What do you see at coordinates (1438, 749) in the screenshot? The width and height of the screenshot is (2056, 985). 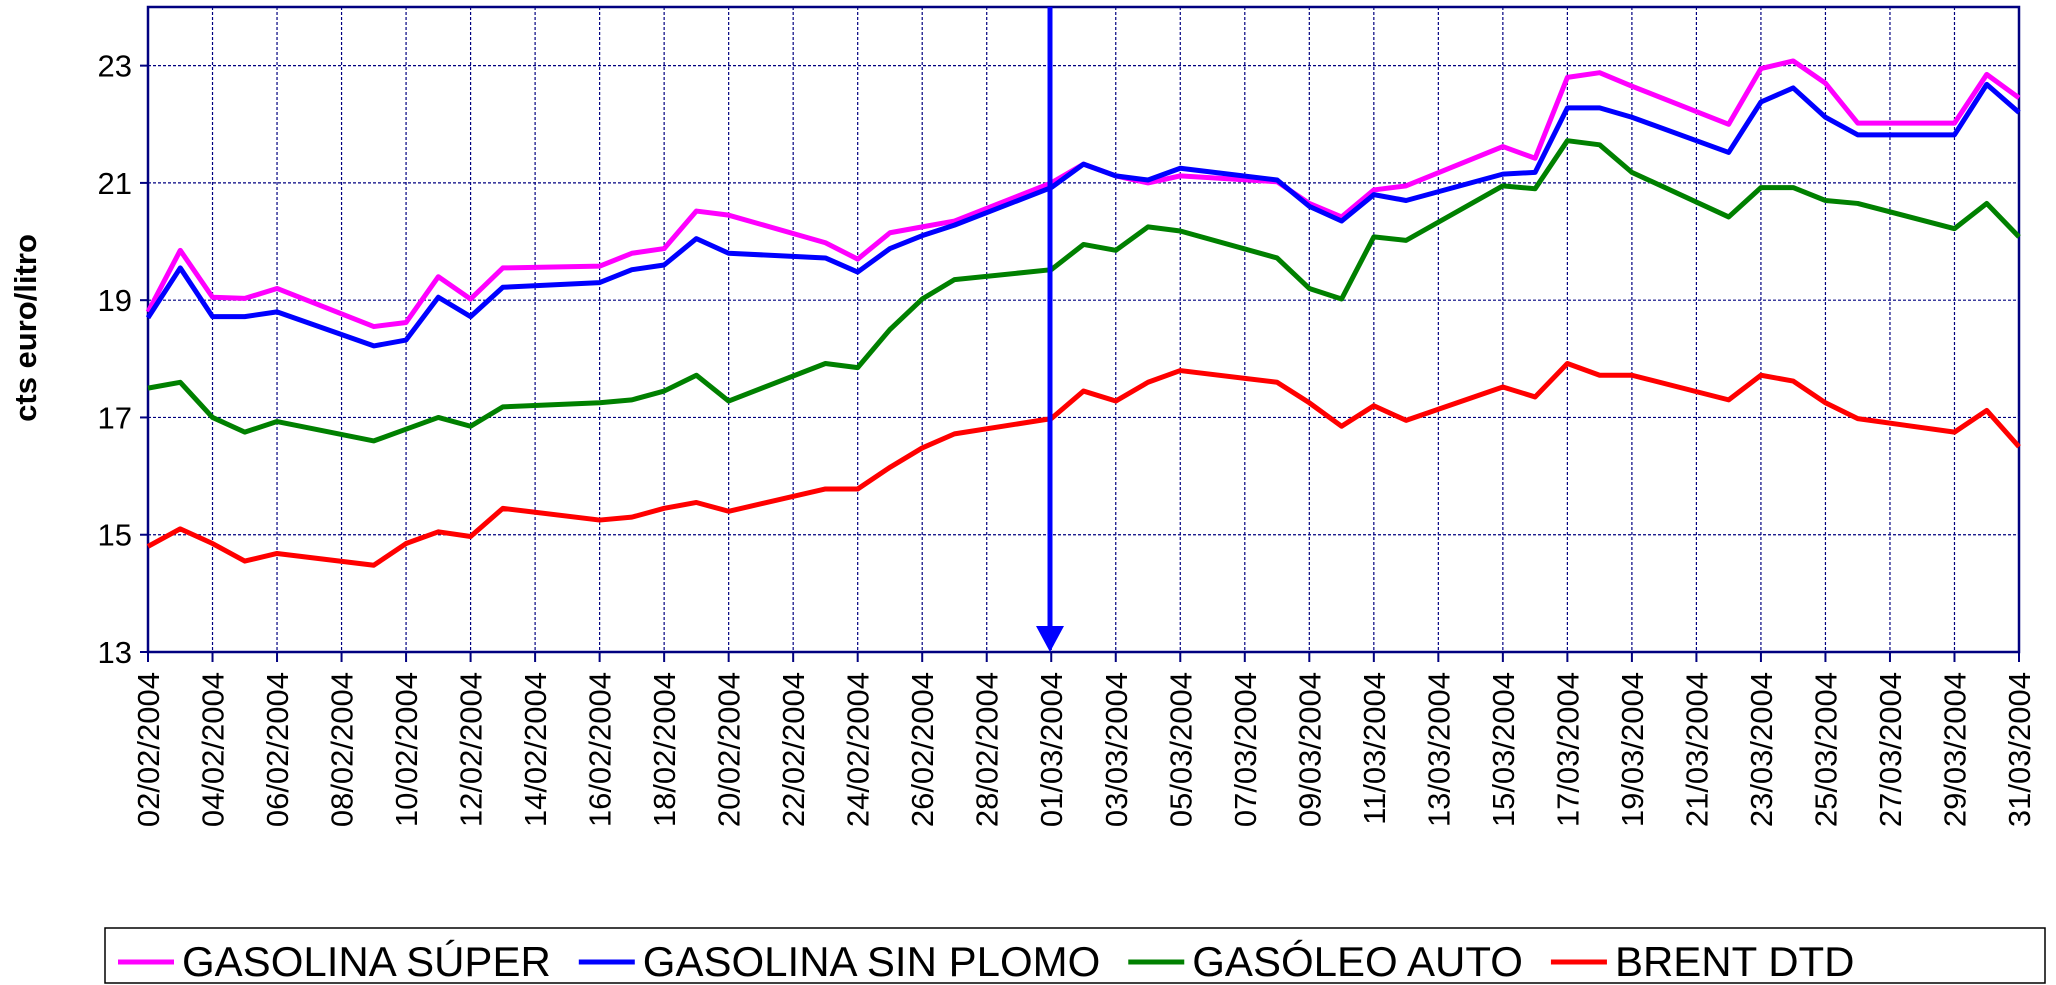 I see `x-tick-label: 13/03/2004` at bounding box center [1438, 749].